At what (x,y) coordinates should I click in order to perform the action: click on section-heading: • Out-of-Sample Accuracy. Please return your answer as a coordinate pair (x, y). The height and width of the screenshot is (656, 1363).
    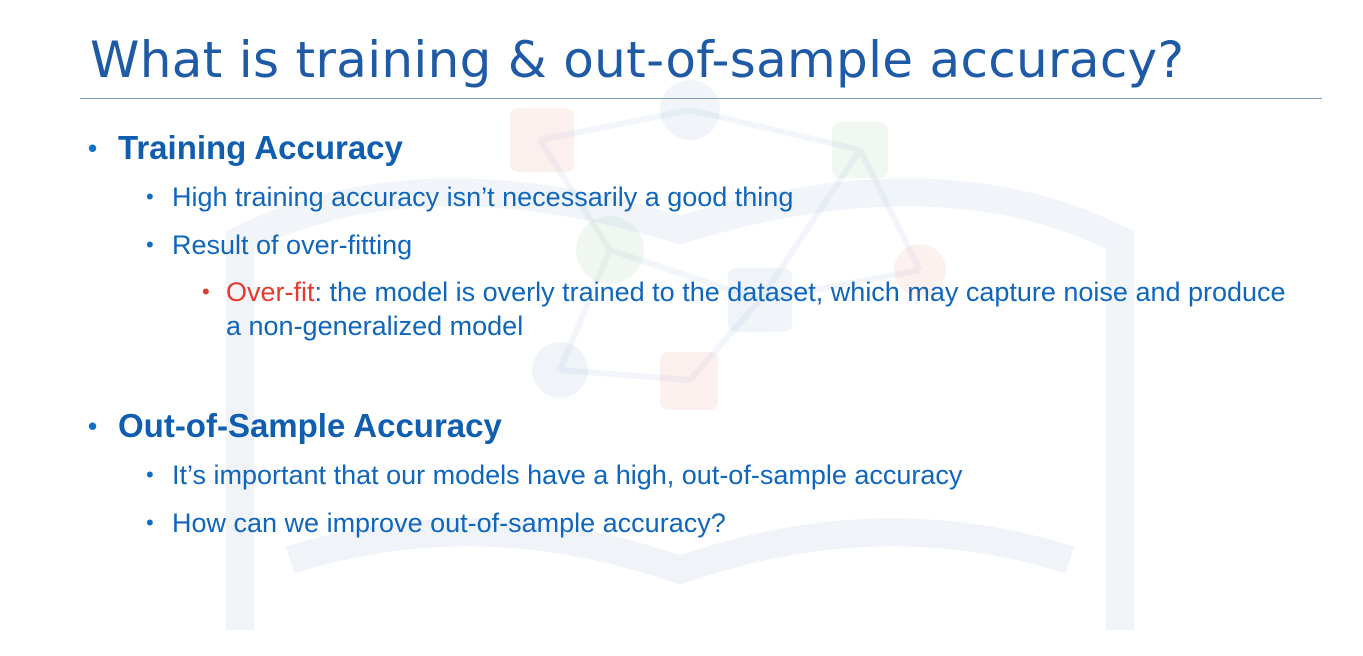
    Looking at the image, I should click on (295, 426).